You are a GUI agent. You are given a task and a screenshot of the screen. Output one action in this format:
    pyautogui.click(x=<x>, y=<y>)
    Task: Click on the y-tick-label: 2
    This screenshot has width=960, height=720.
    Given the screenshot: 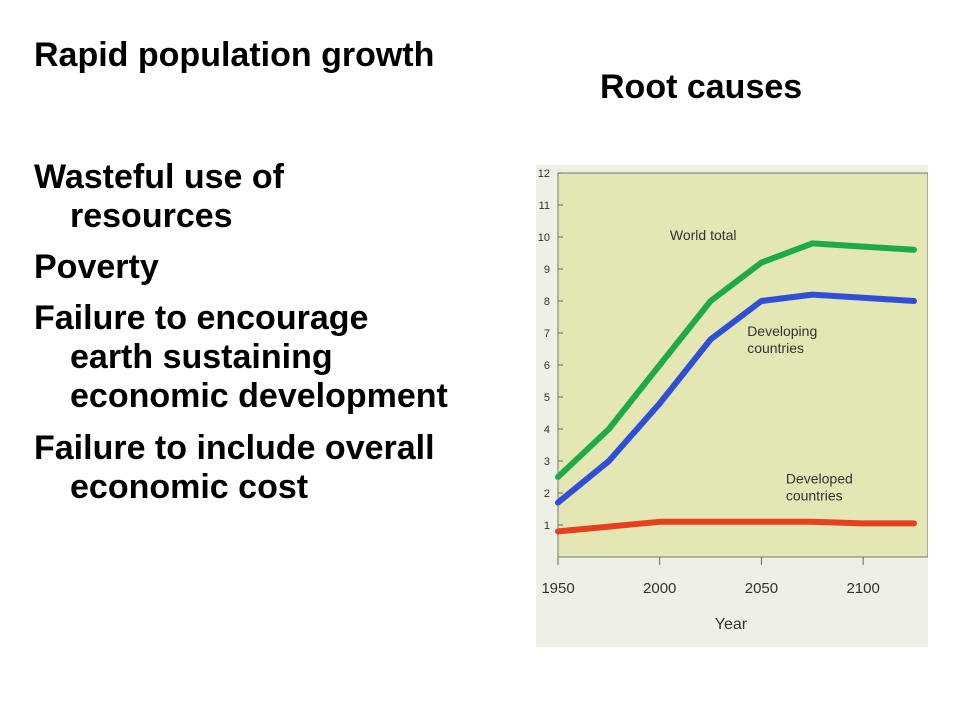 What is the action you would take?
    pyautogui.click(x=547, y=494)
    